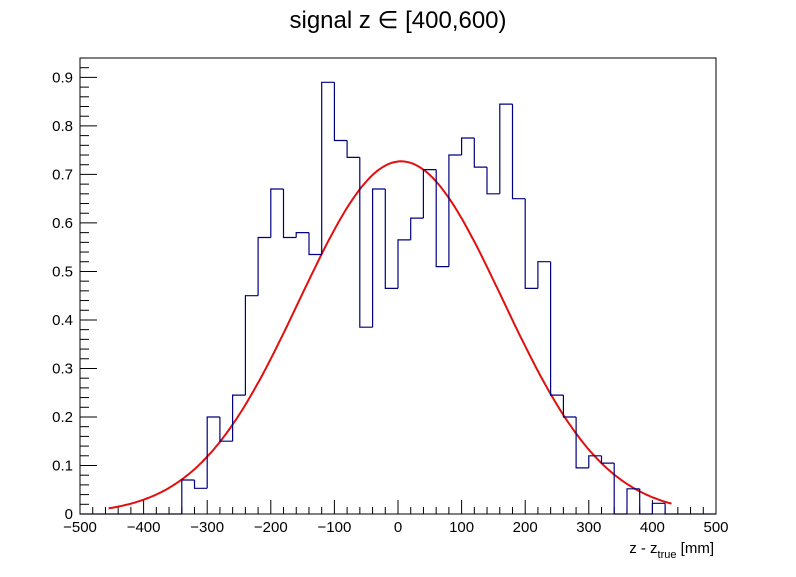  I want to click on x-tick-label: 100, so click(461, 527).